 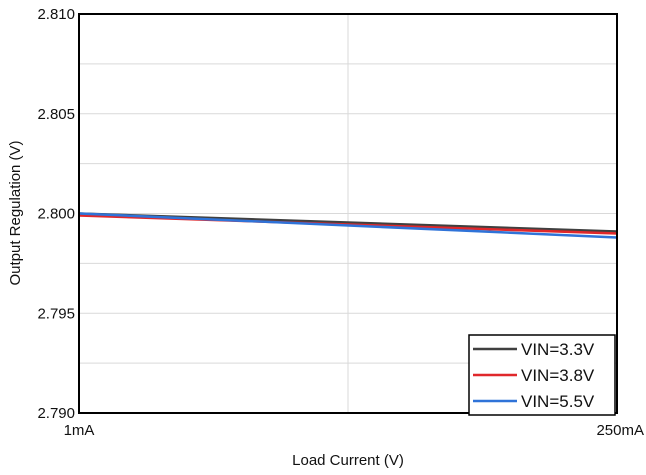 I want to click on y-tick-label: 2.805, so click(x=56, y=114).